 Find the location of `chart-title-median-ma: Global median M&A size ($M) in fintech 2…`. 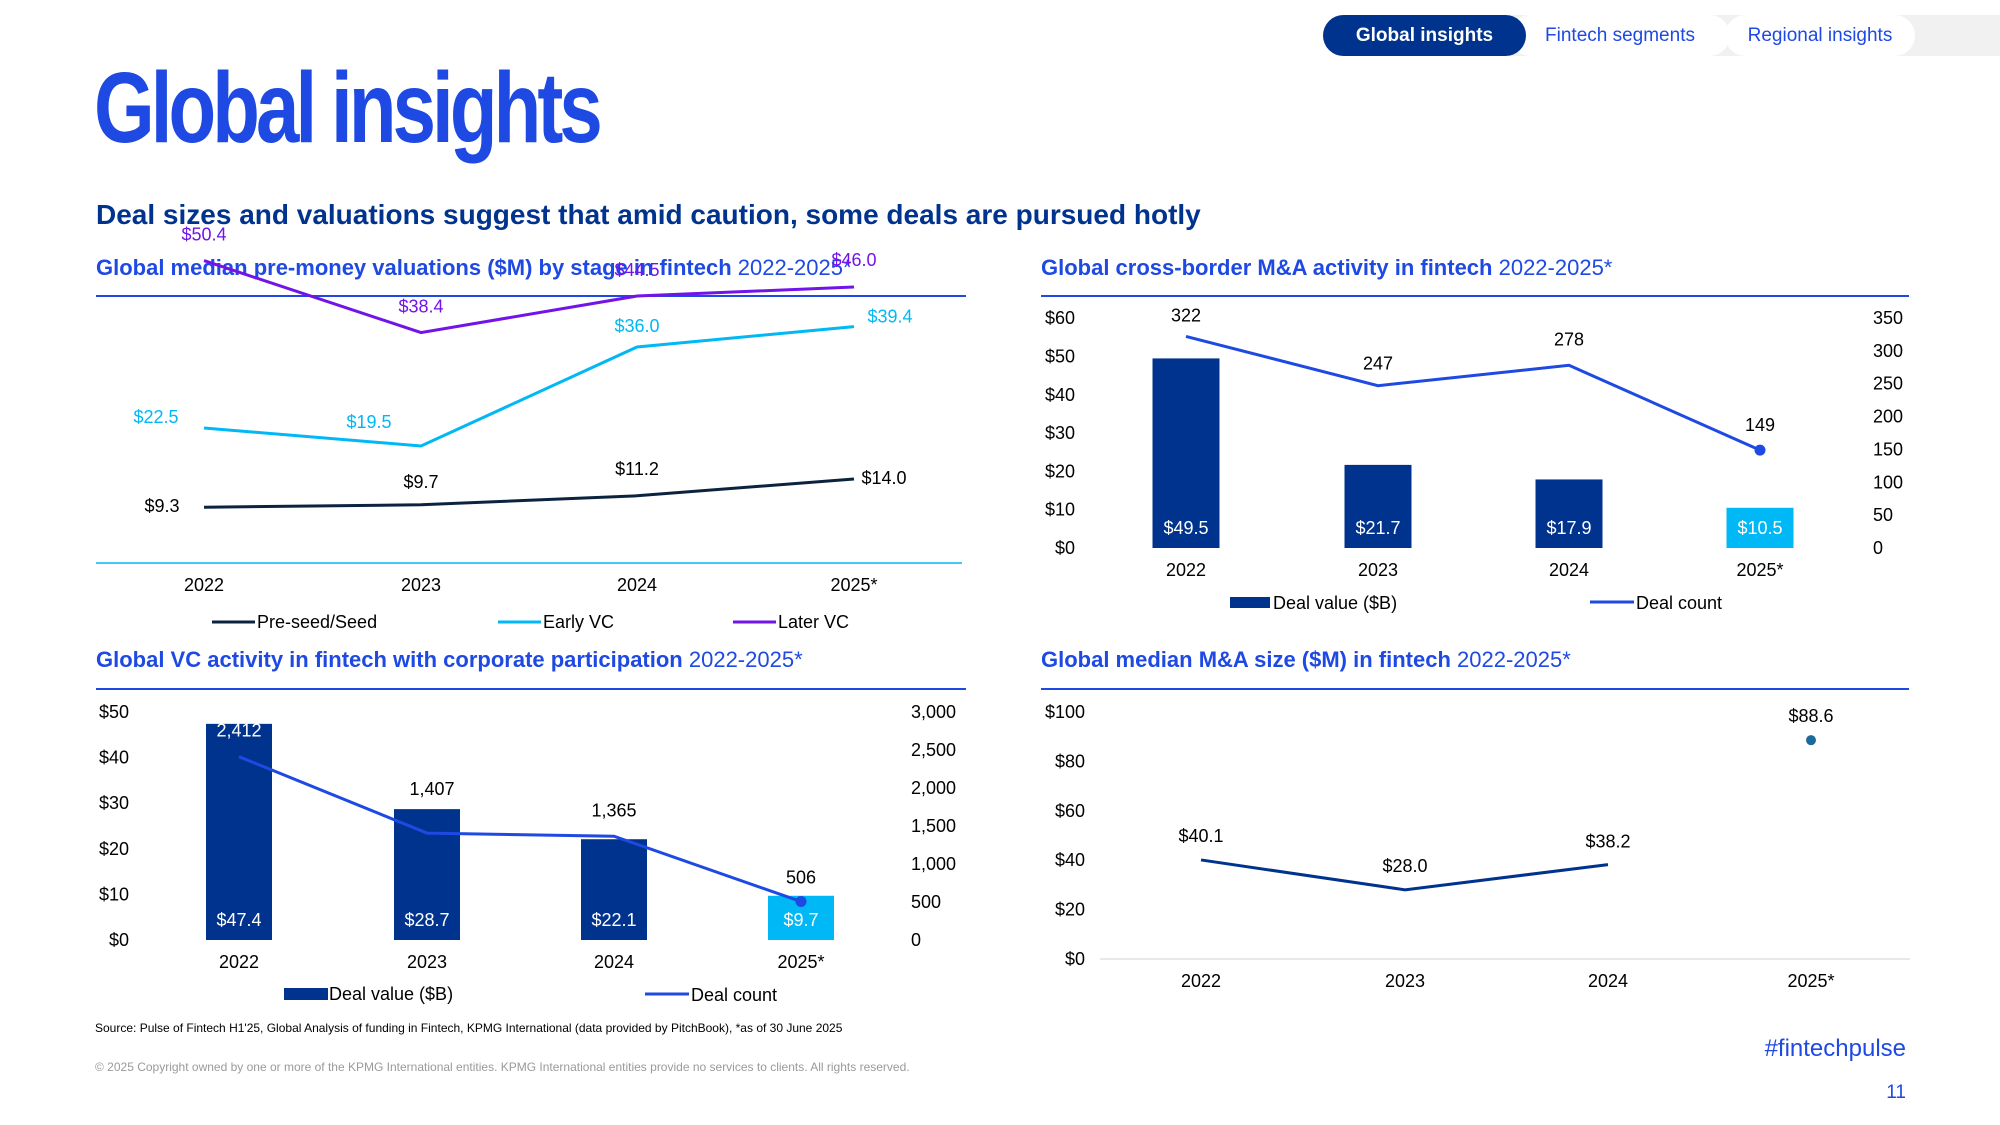

chart-title-median-ma: Global median M&A size ($M) in fintech 2… is located at coordinates (1306, 660).